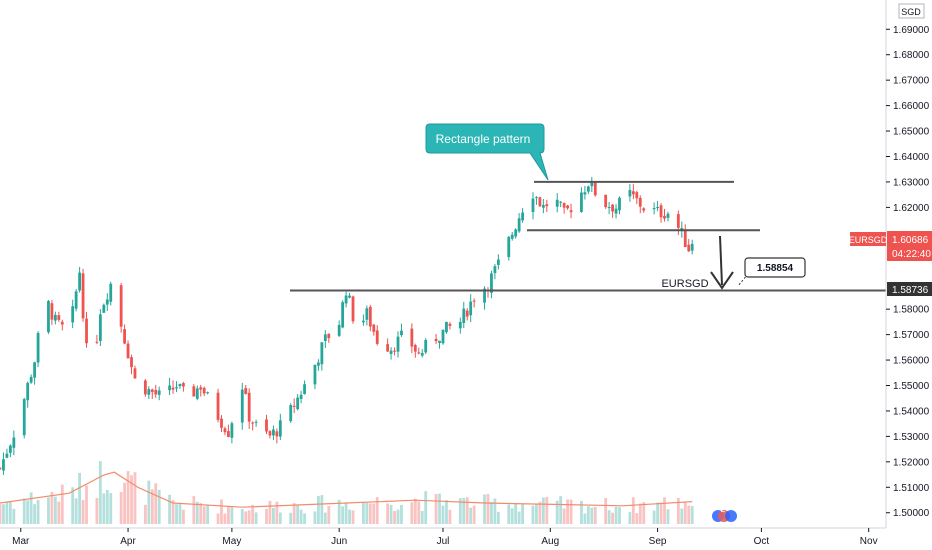  Describe the element at coordinates (910, 240) in the screenshot. I see `last-price-value: 1.60686` at that location.